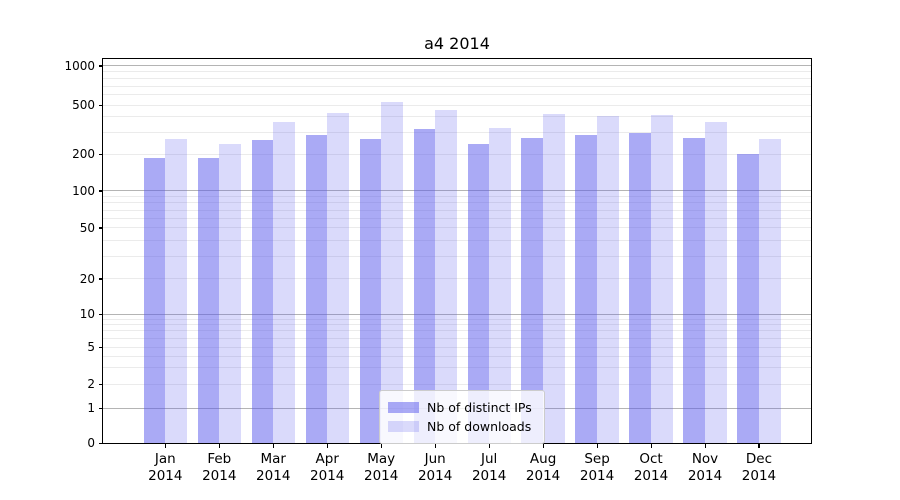 Image resolution: width=900 pixels, height=500 pixels. What do you see at coordinates (91, 384) in the screenshot?
I see `y-axis-tick-label: 2` at bounding box center [91, 384].